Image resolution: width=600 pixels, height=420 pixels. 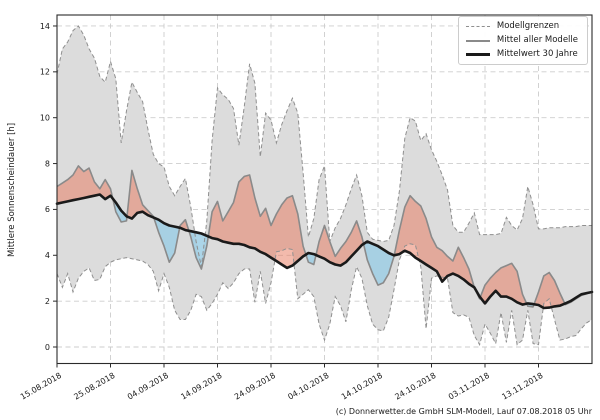 What do you see at coordinates (47, 209) in the screenshot?
I see `y-tick-label: 6` at bounding box center [47, 209].